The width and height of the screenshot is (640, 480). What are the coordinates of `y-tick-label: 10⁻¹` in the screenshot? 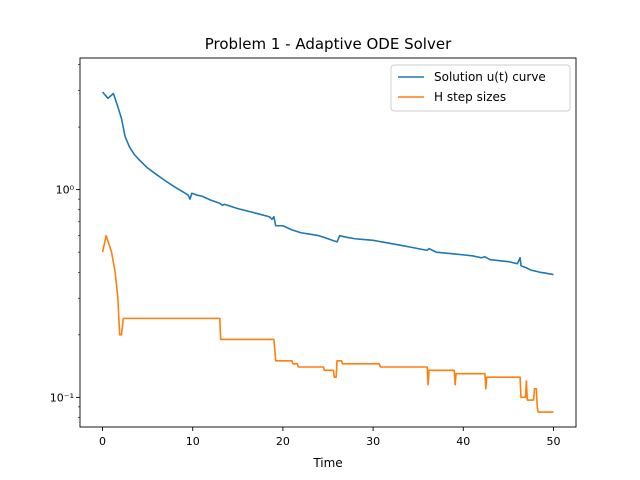 It's located at (62, 397).